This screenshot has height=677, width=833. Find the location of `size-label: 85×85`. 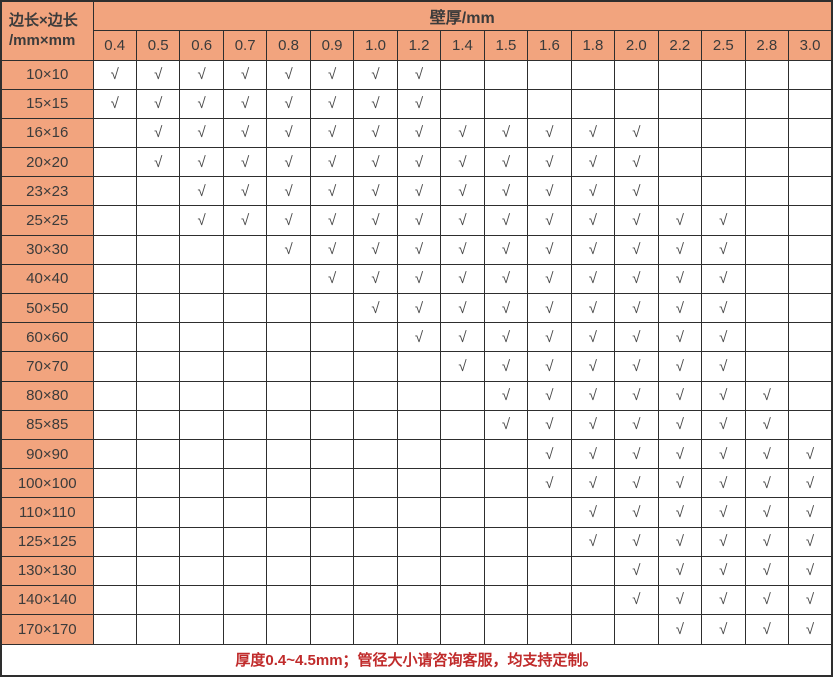

size-label: 85×85 is located at coordinates (47, 424).